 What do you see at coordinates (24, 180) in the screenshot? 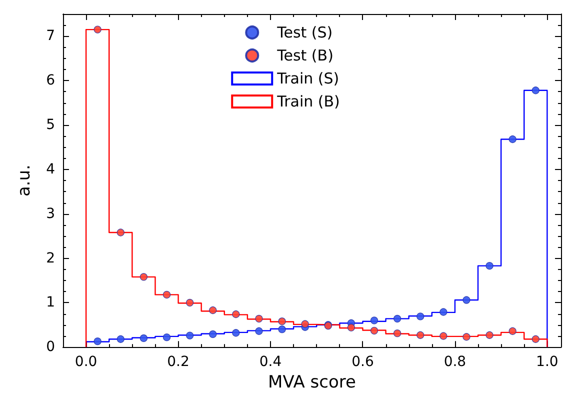
I see `y-axis-title: a.u.` at bounding box center [24, 180].